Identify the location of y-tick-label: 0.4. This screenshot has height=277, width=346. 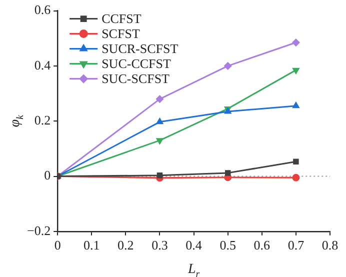
(43, 64).